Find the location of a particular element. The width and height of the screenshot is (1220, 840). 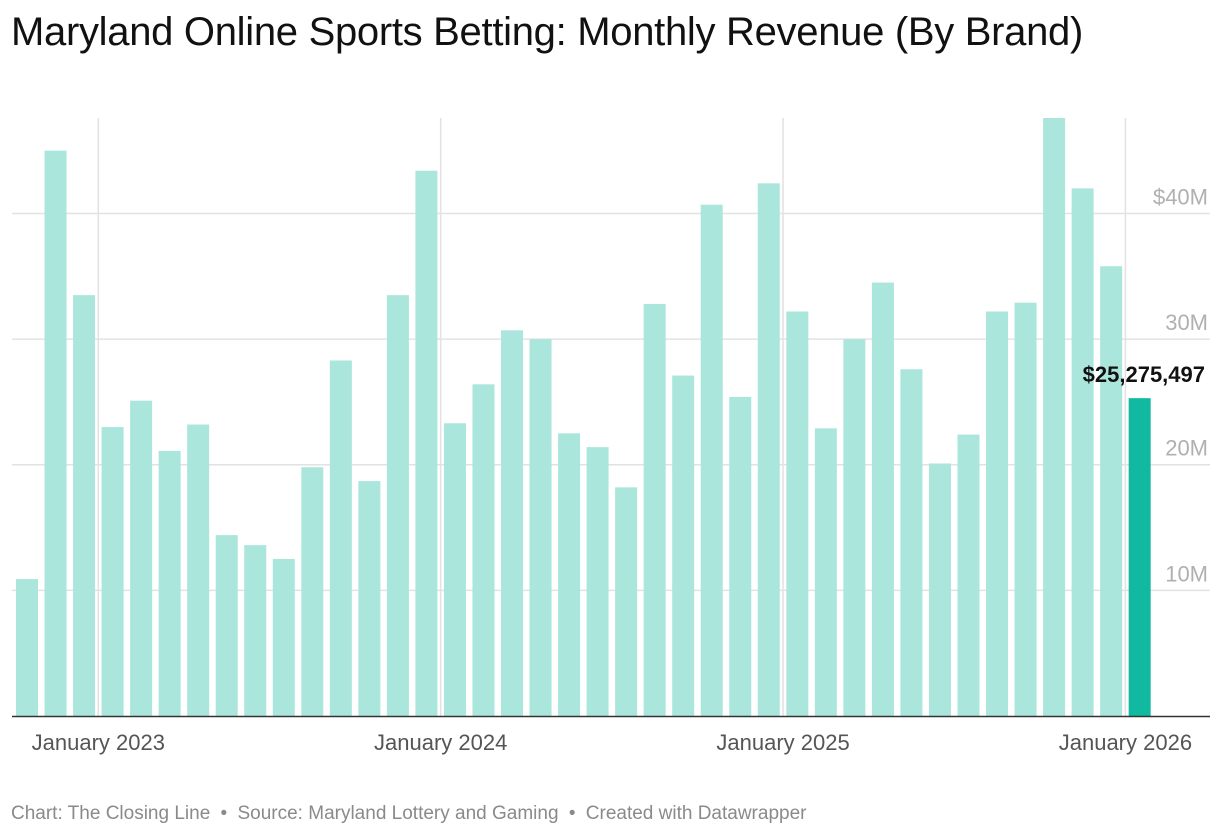

y-tick-label: $40M is located at coordinates (1180, 196).